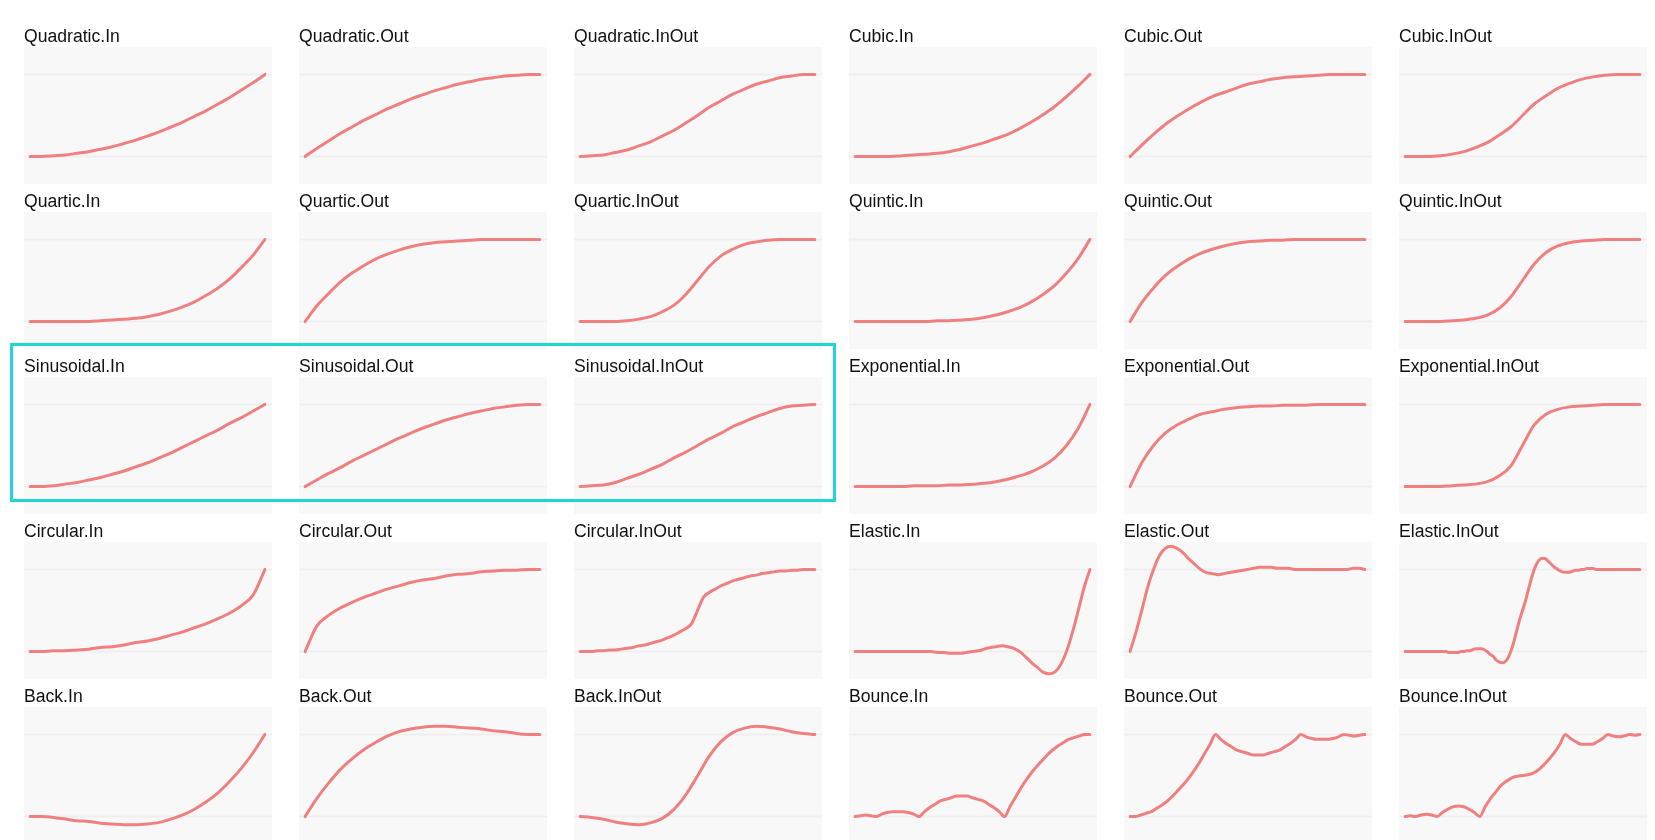 This screenshot has width=1655, height=840. I want to click on chart-title: Quintic.InOut, so click(1451, 201).